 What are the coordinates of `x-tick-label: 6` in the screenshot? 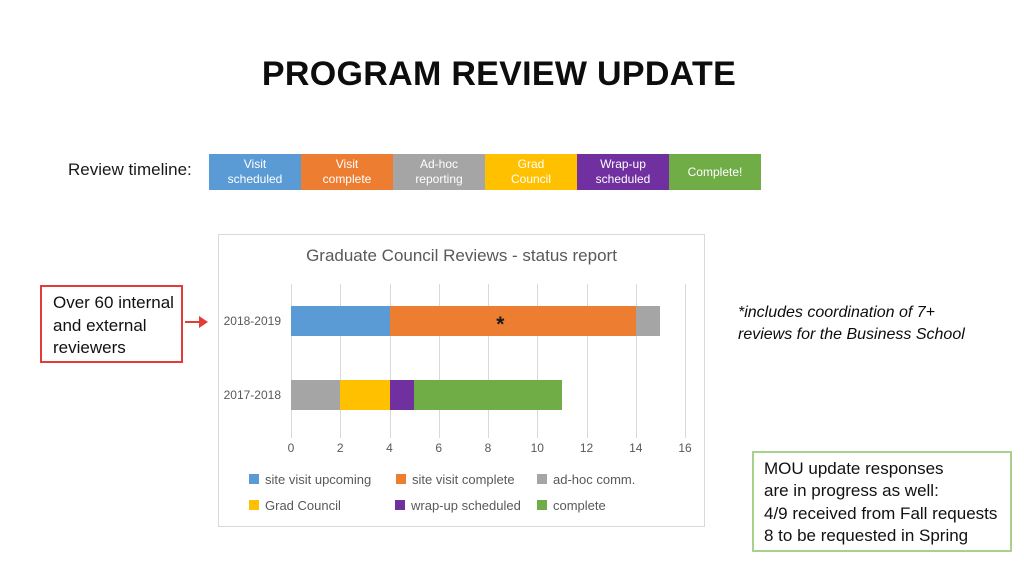 It's located at (439, 448).